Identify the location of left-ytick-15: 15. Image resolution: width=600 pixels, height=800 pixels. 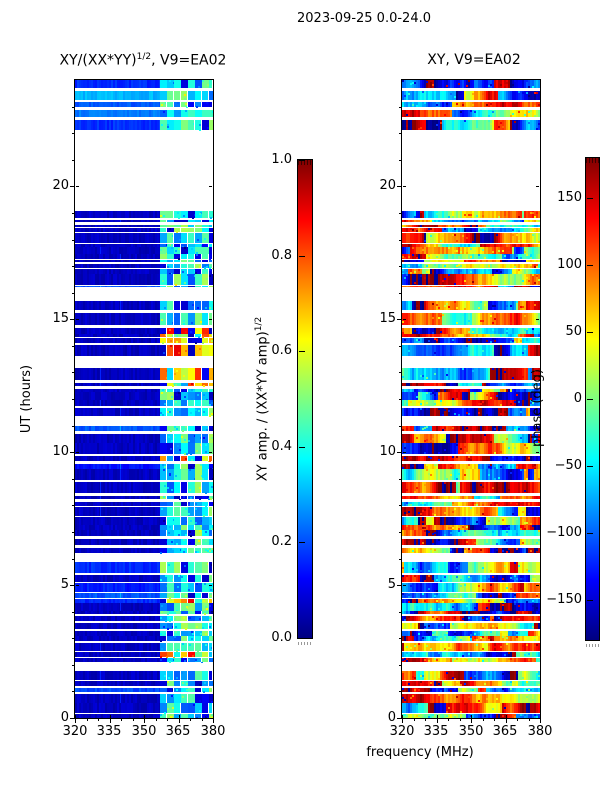
(60, 318).